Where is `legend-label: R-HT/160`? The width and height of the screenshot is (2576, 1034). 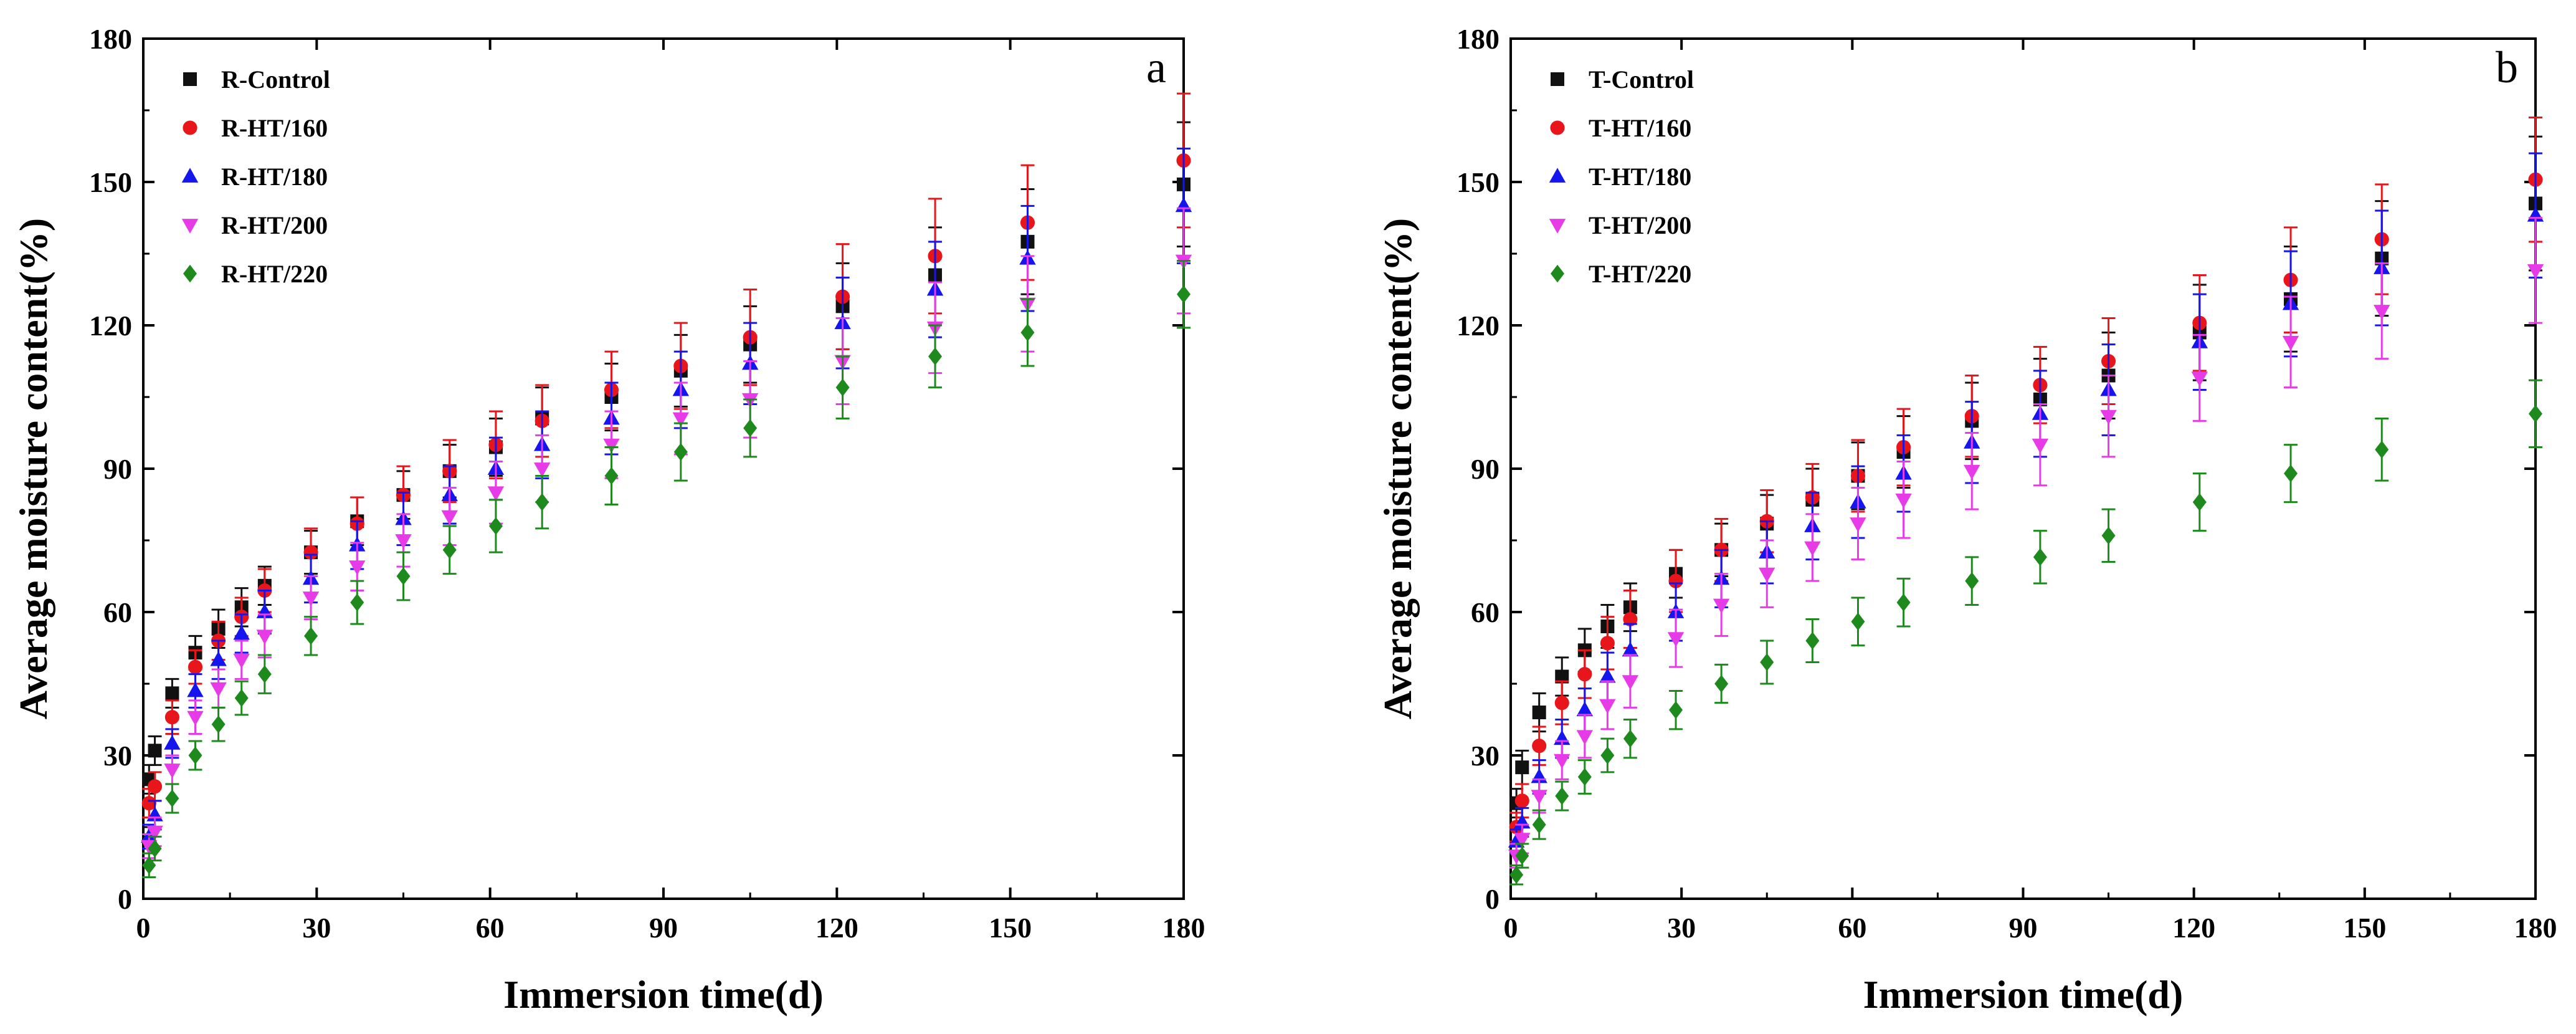 legend-label: R-HT/160 is located at coordinates (274, 128).